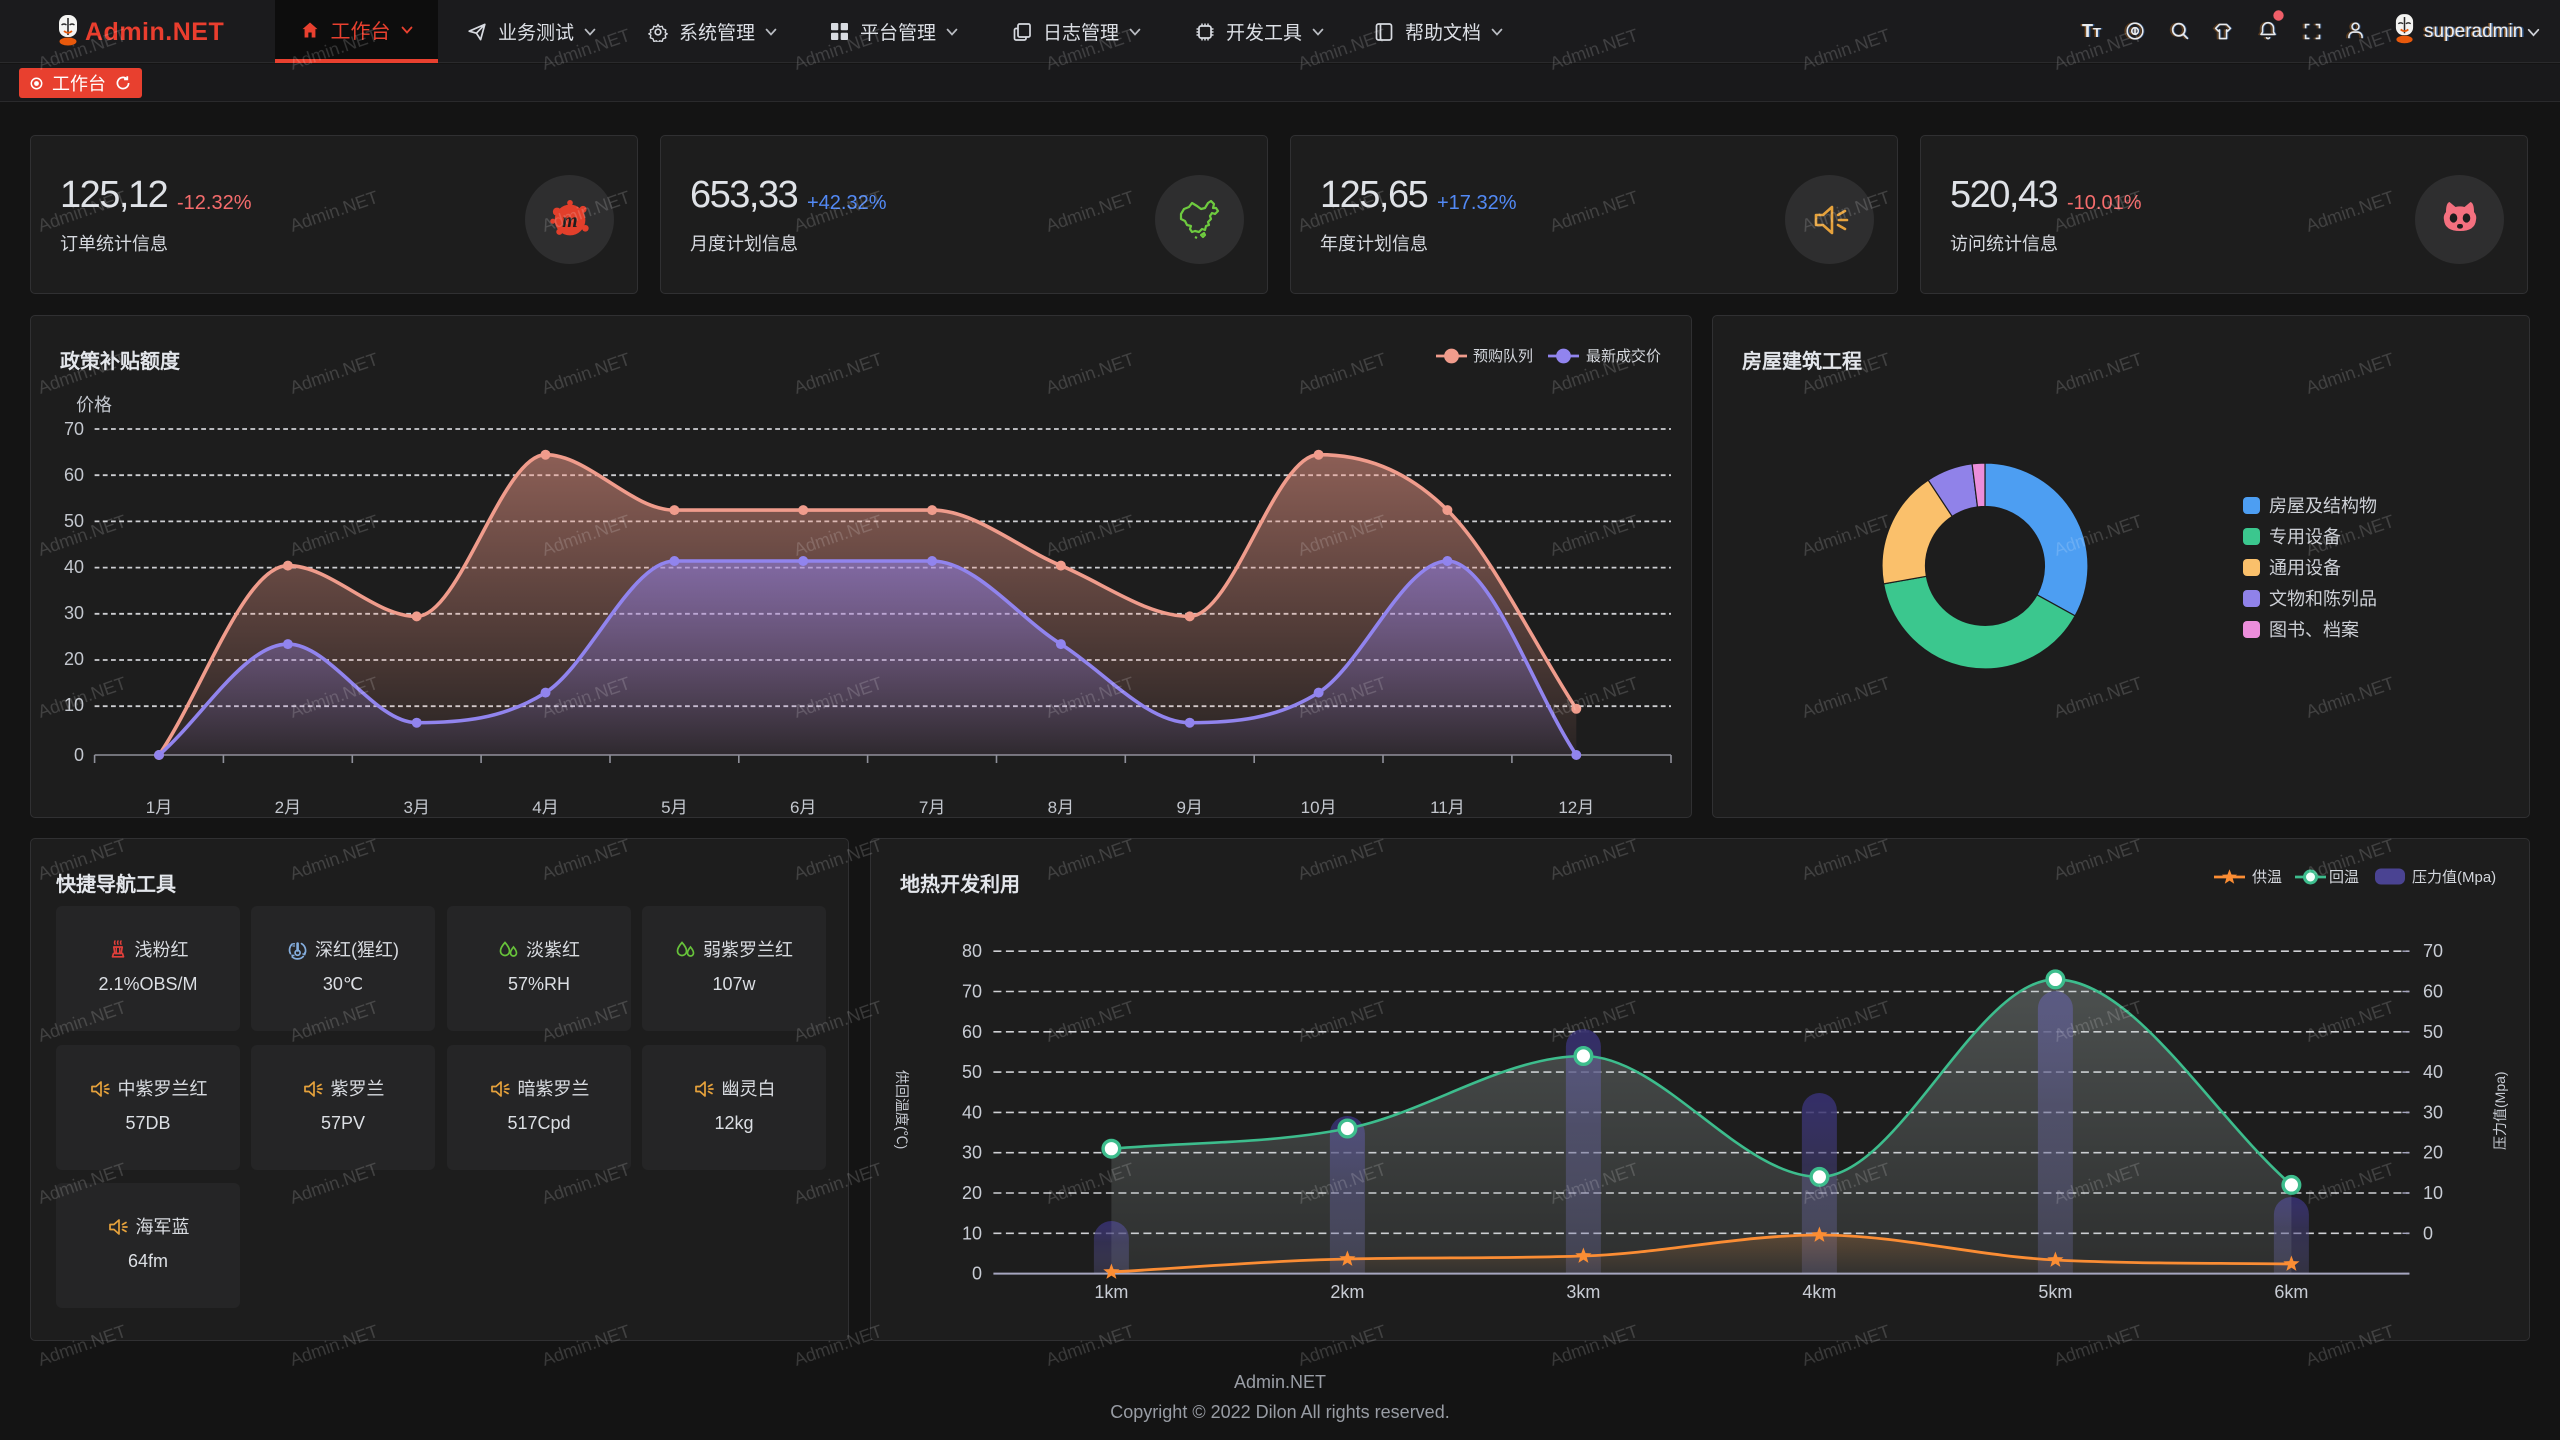  What do you see at coordinates (932, 807) in the screenshot?
I see `svg-text: 7月` at bounding box center [932, 807].